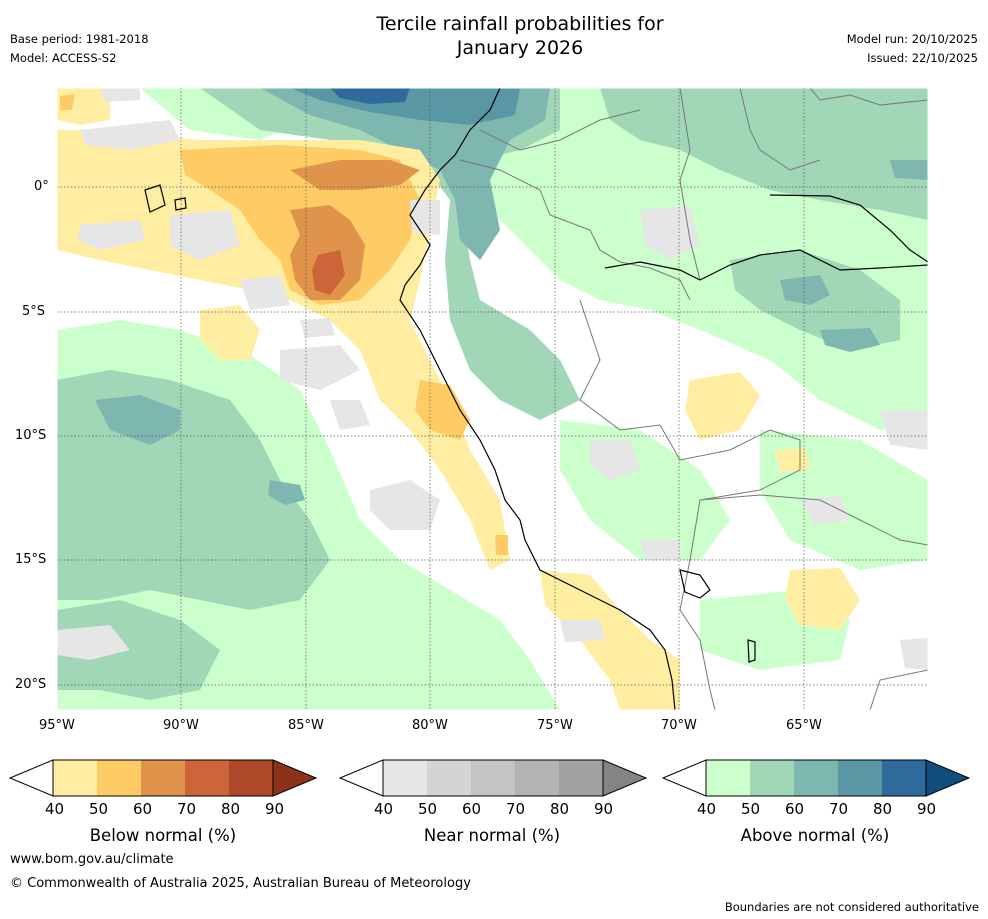 This screenshot has height=919, width=988. Describe the element at coordinates (163, 835) in the screenshot. I see `below-normal-label: Below normal (%)` at that location.